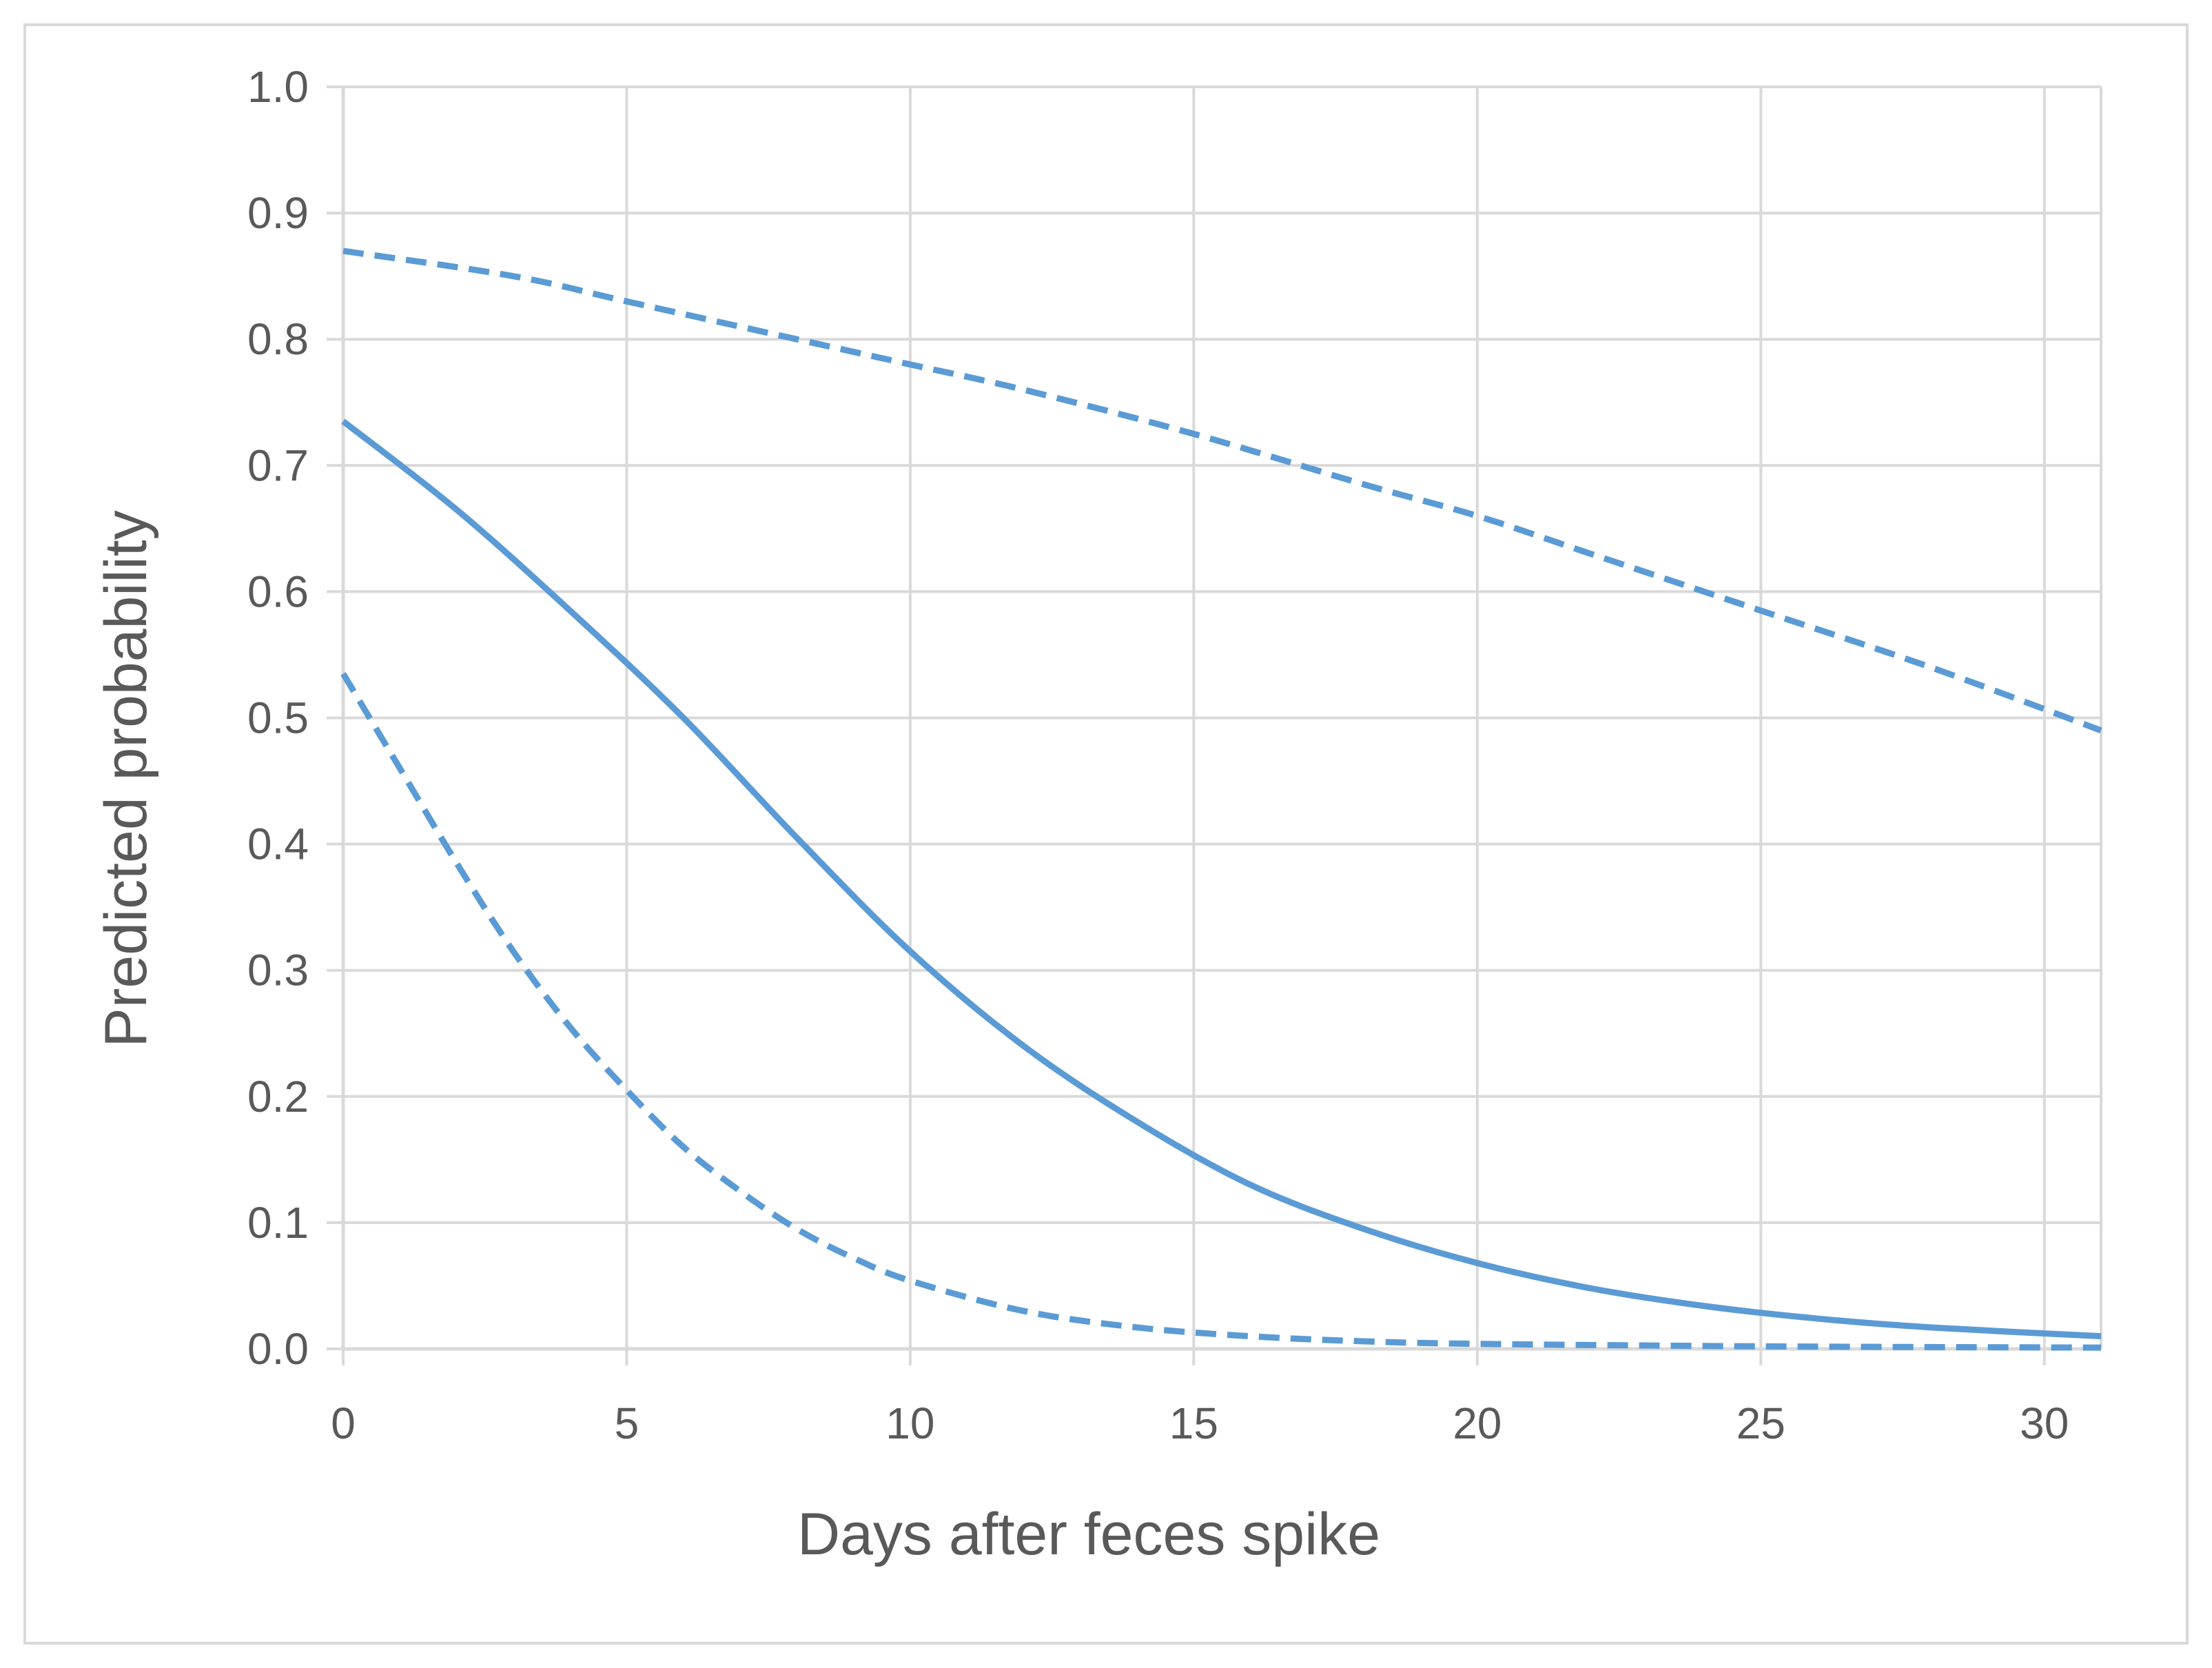 Image resolution: width=2212 pixels, height=1668 pixels. What do you see at coordinates (343, 1423) in the screenshot?
I see `x-tick-label: 0` at bounding box center [343, 1423].